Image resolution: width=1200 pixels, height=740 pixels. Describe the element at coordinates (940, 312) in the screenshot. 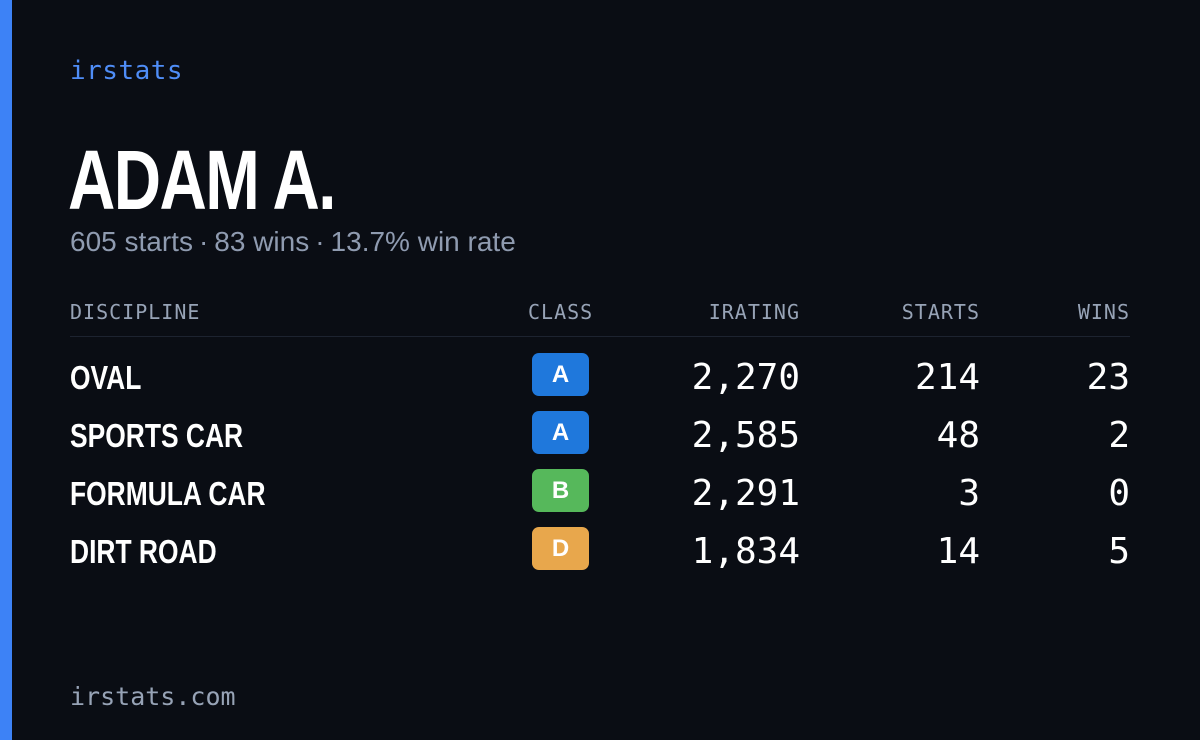

I see `header-starts: STARTS` at that location.